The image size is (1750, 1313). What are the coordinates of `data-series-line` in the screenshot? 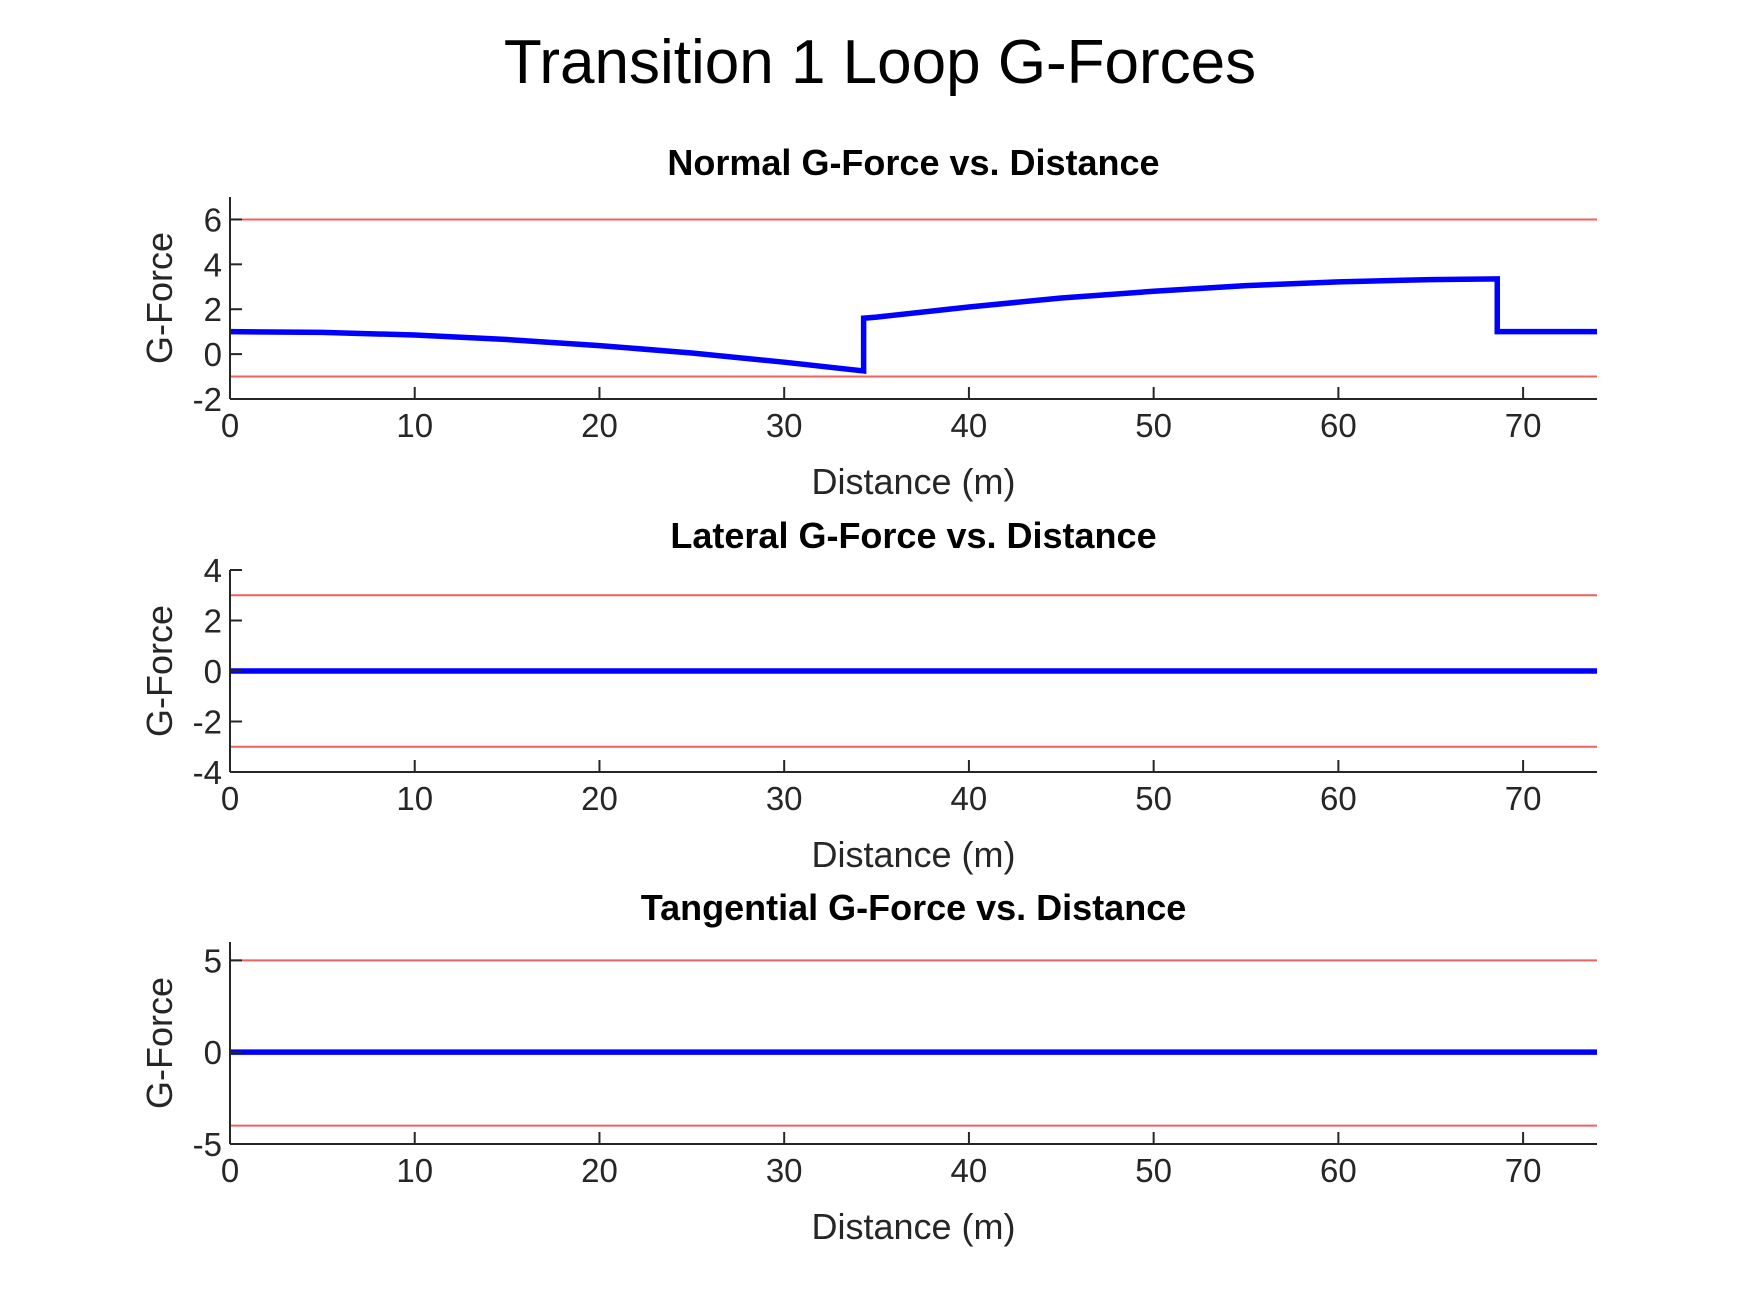 It's located at (913, 325).